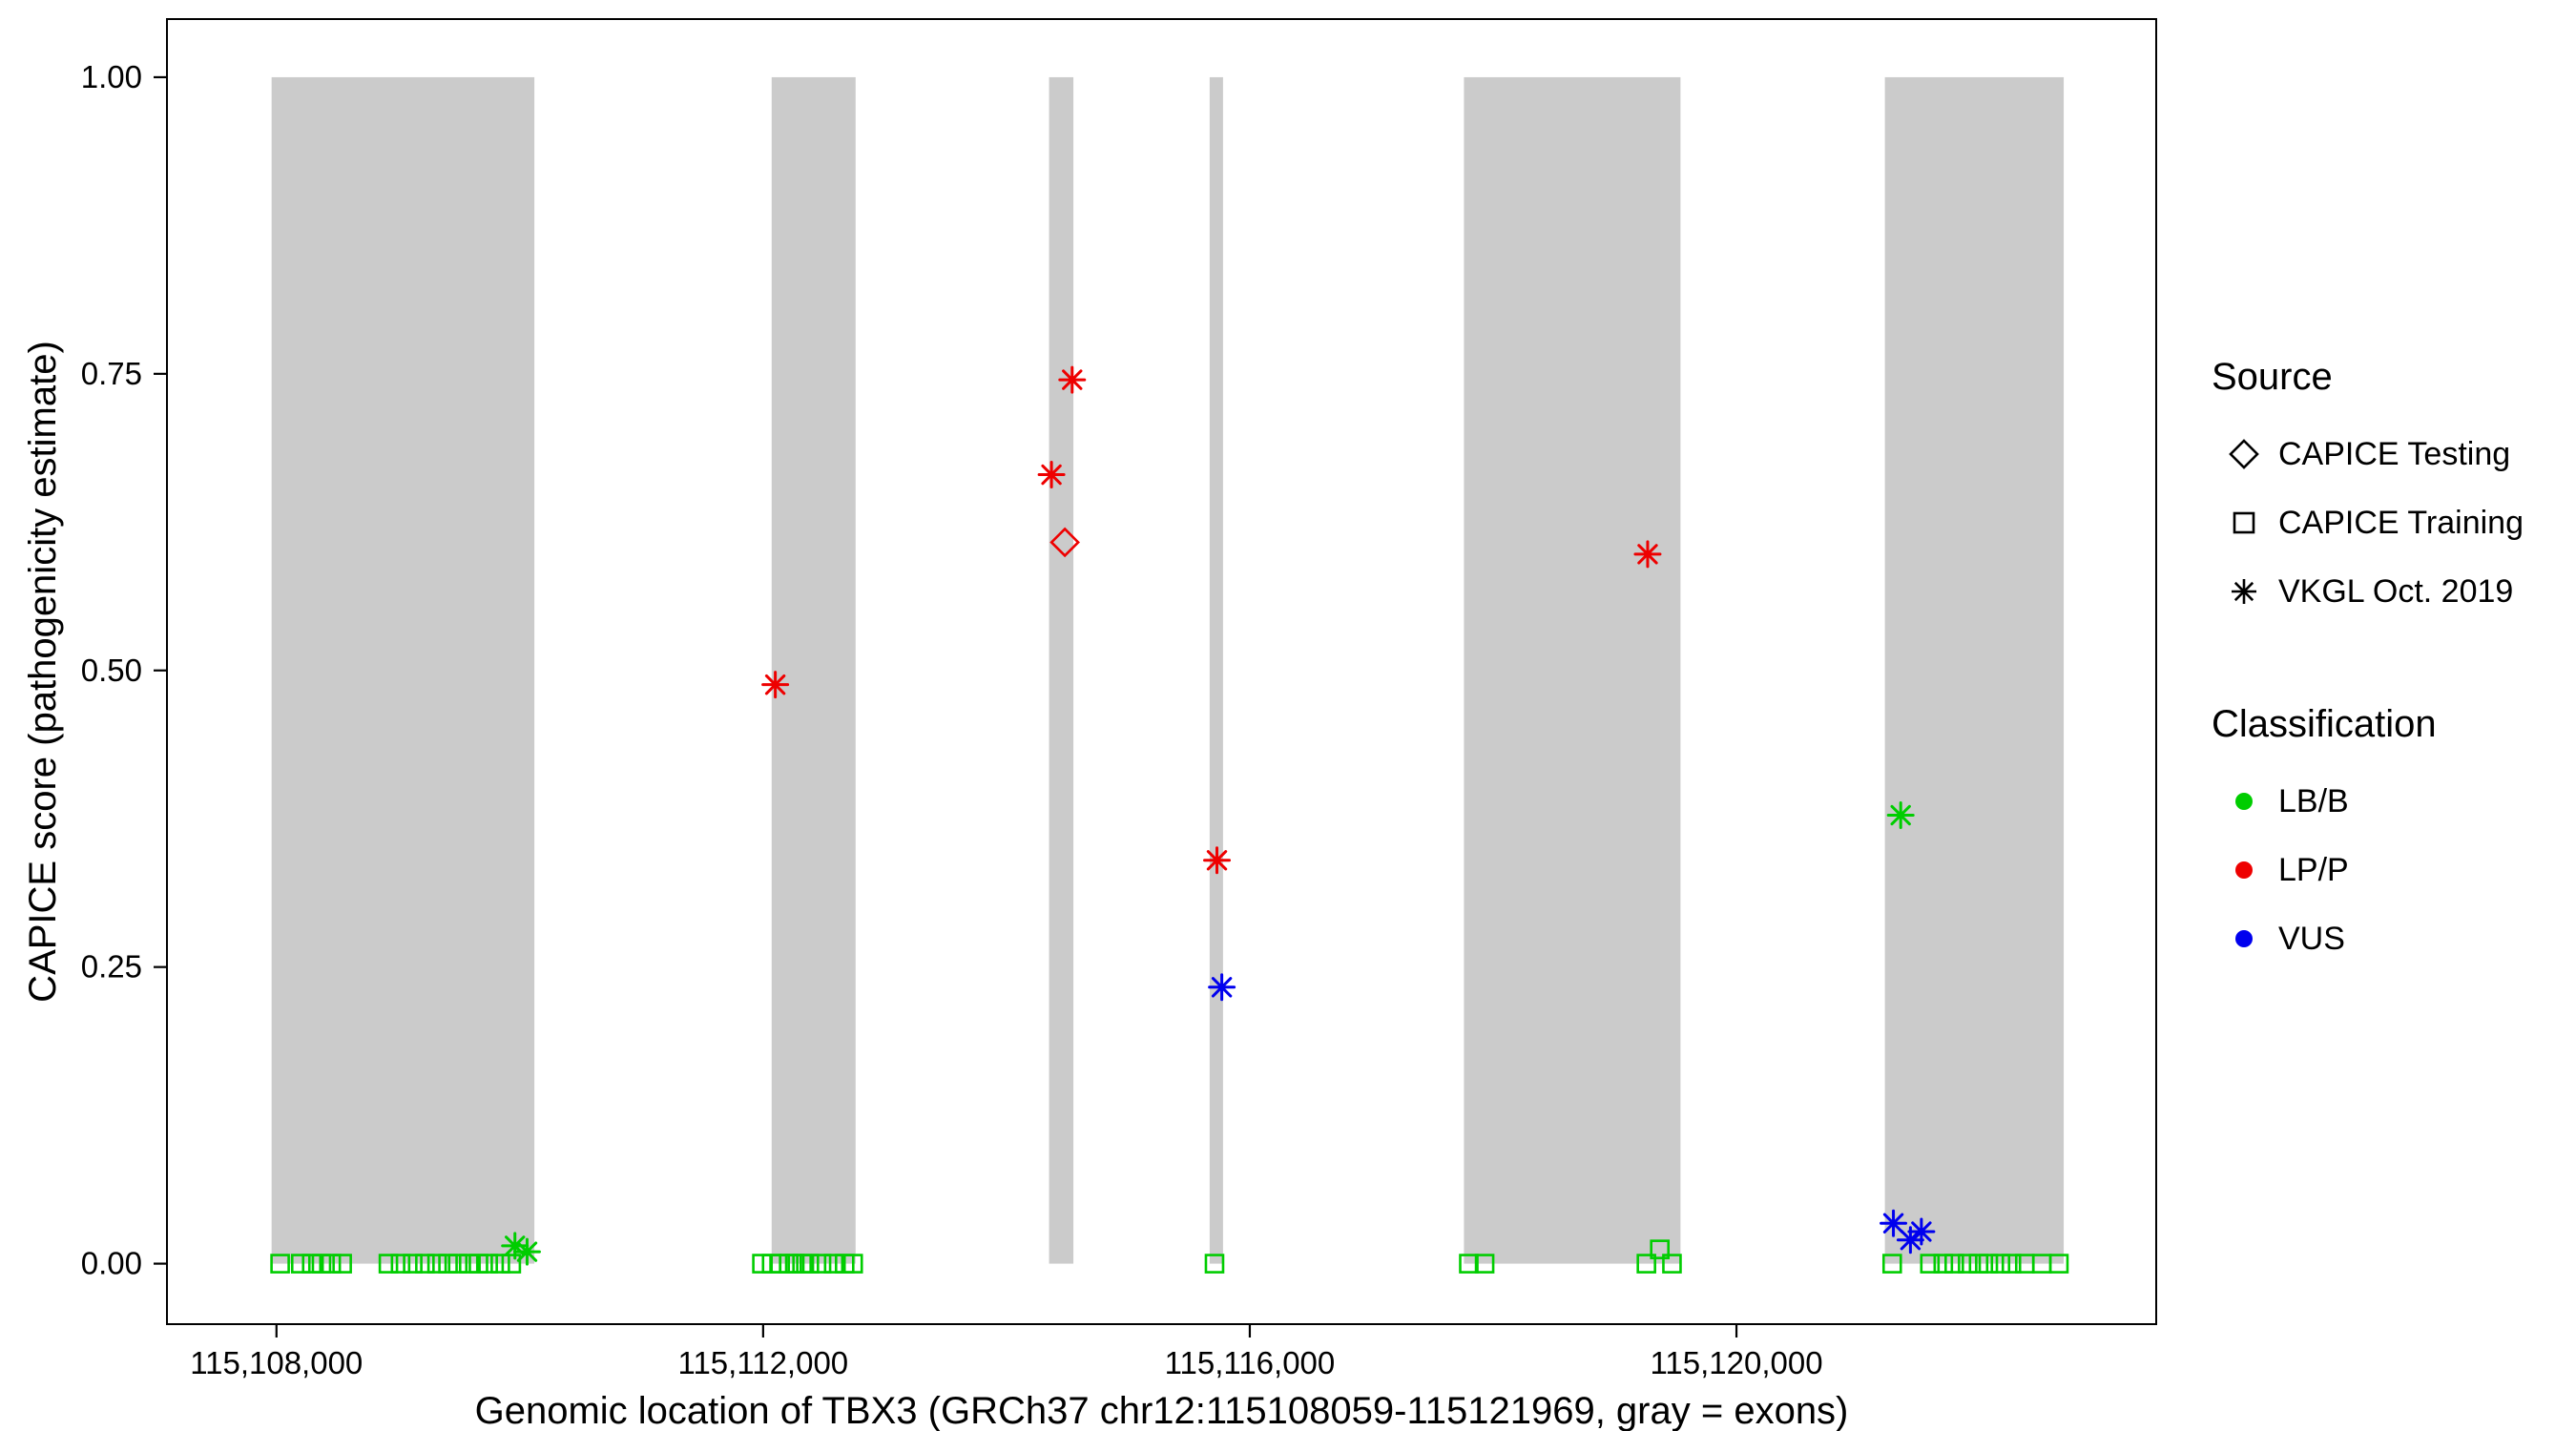 The width and height of the screenshot is (2576, 1431). I want to click on legend-item-vkgl: VKGL Oct. 2019, so click(2368, 591).